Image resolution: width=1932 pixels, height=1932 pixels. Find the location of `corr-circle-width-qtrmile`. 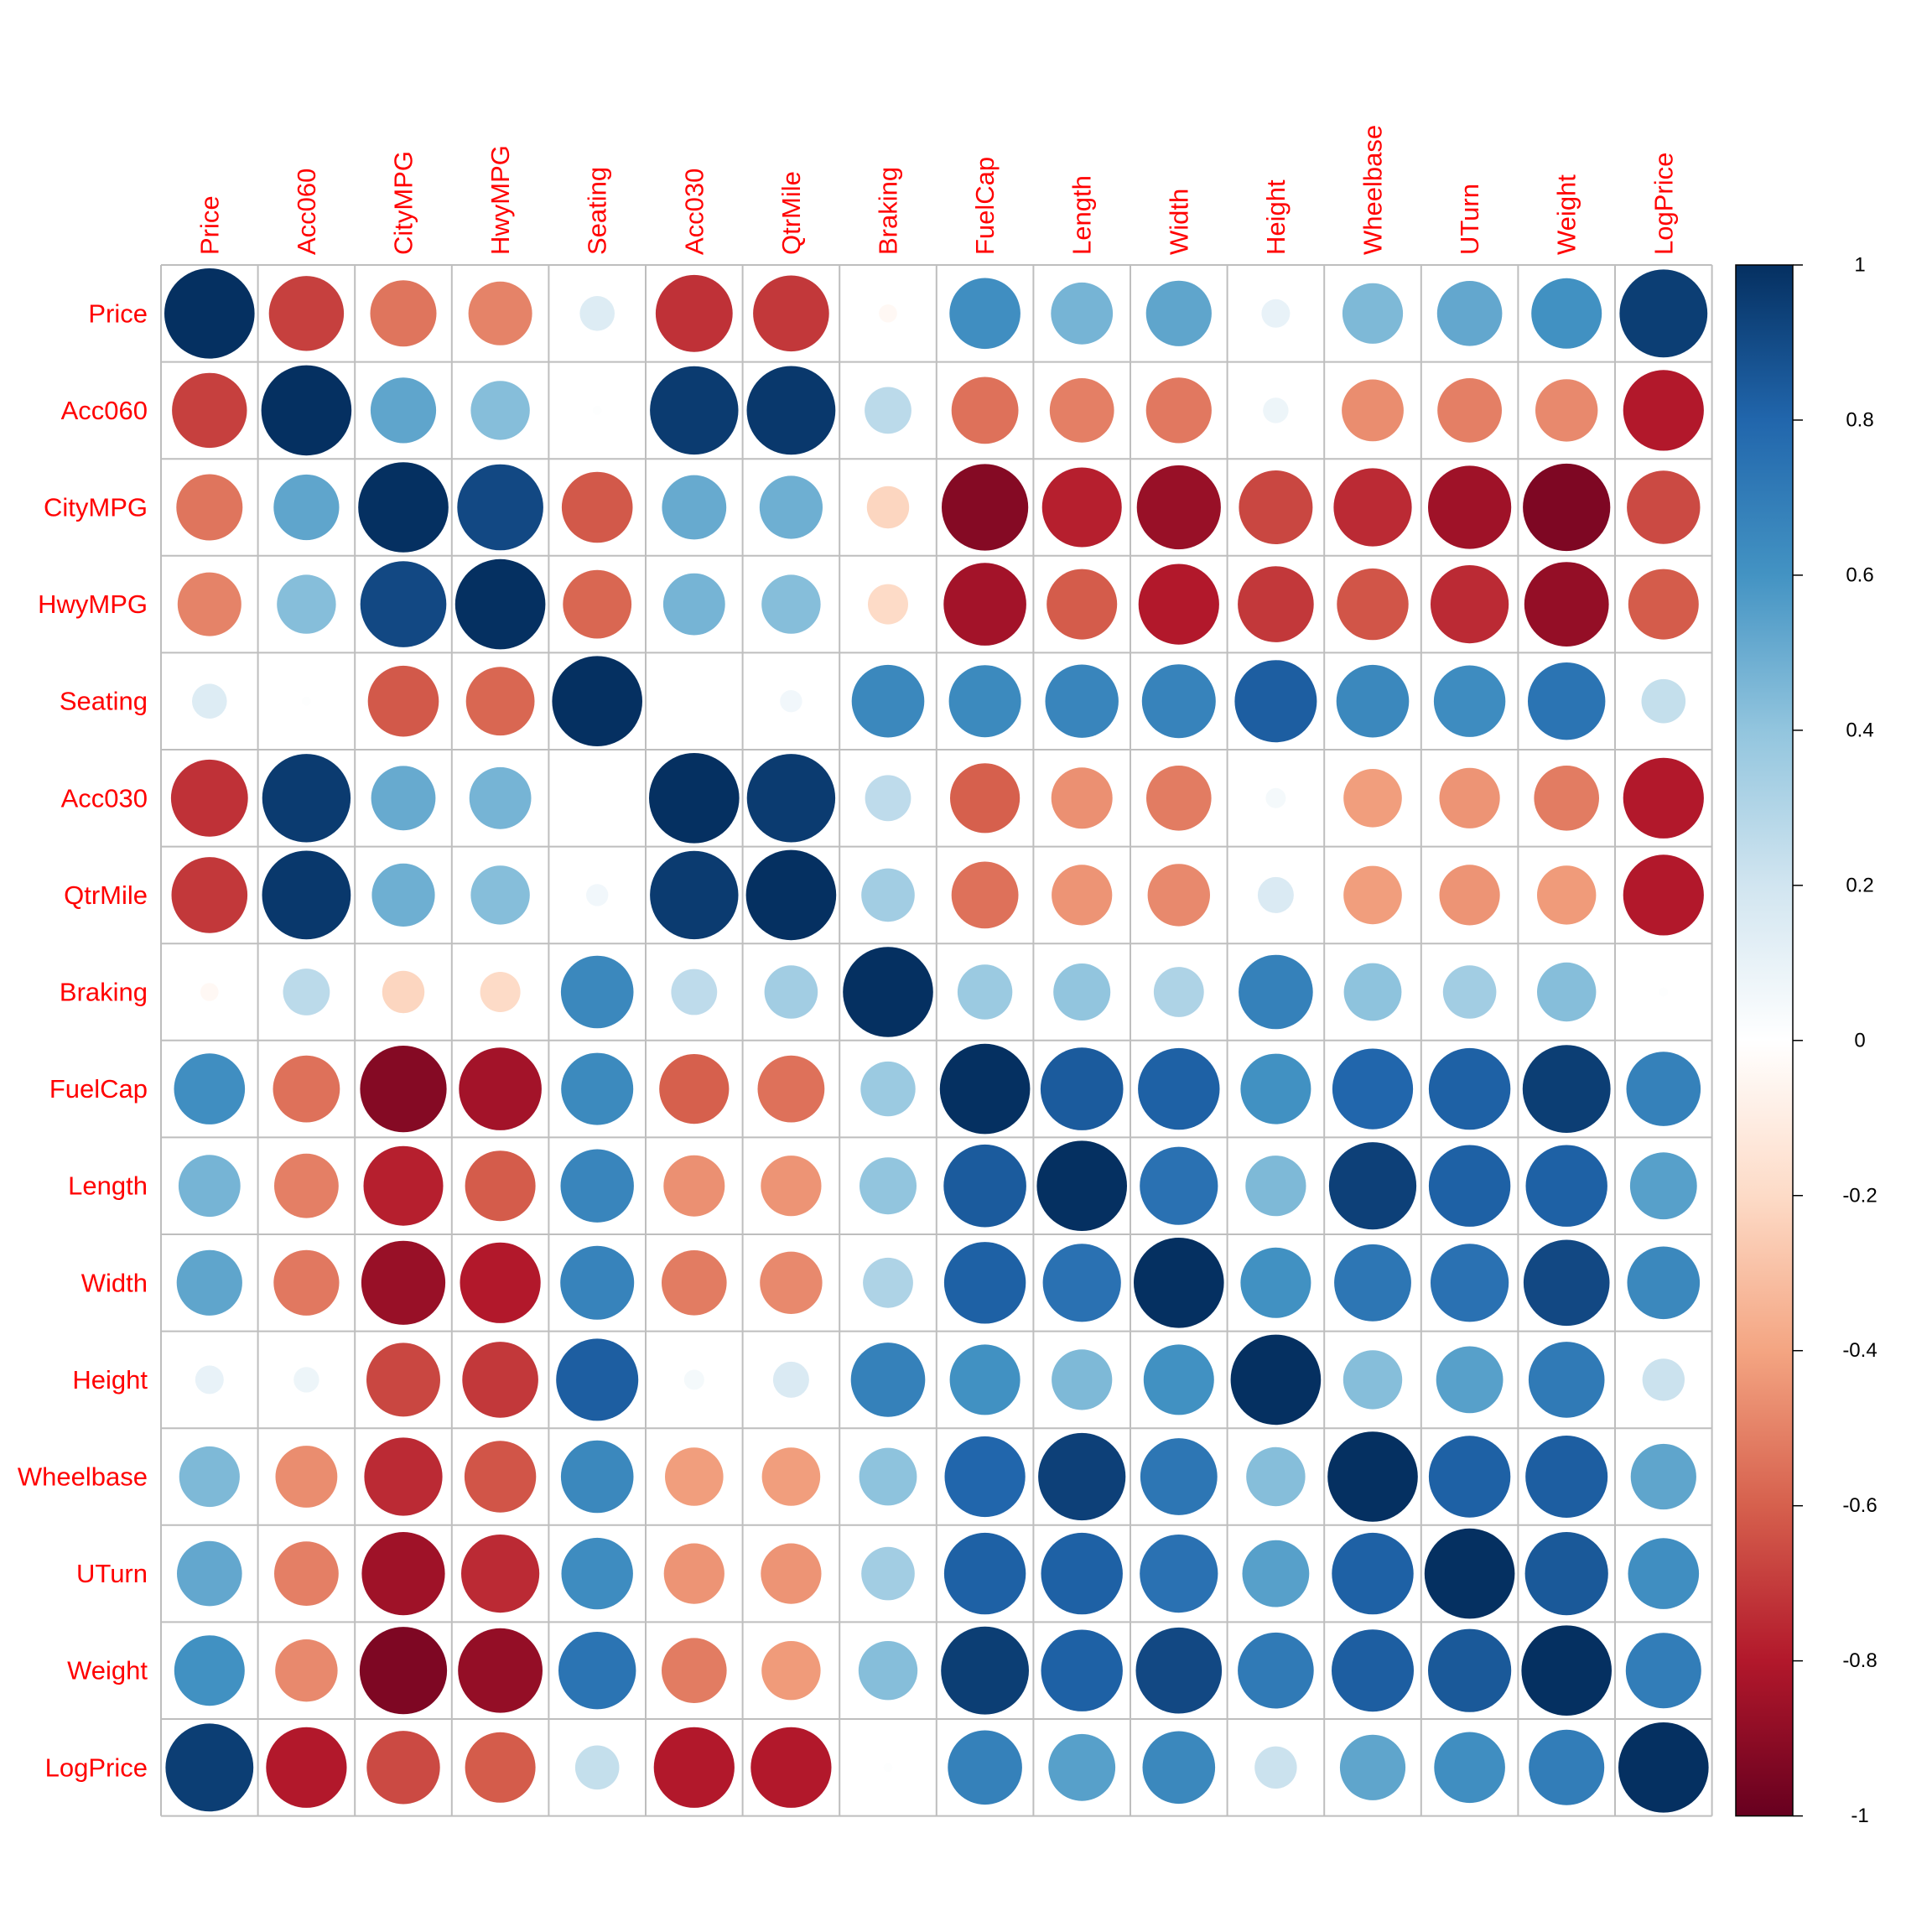

corr-circle-width-qtrmile is located at coordinates (791, 1283).